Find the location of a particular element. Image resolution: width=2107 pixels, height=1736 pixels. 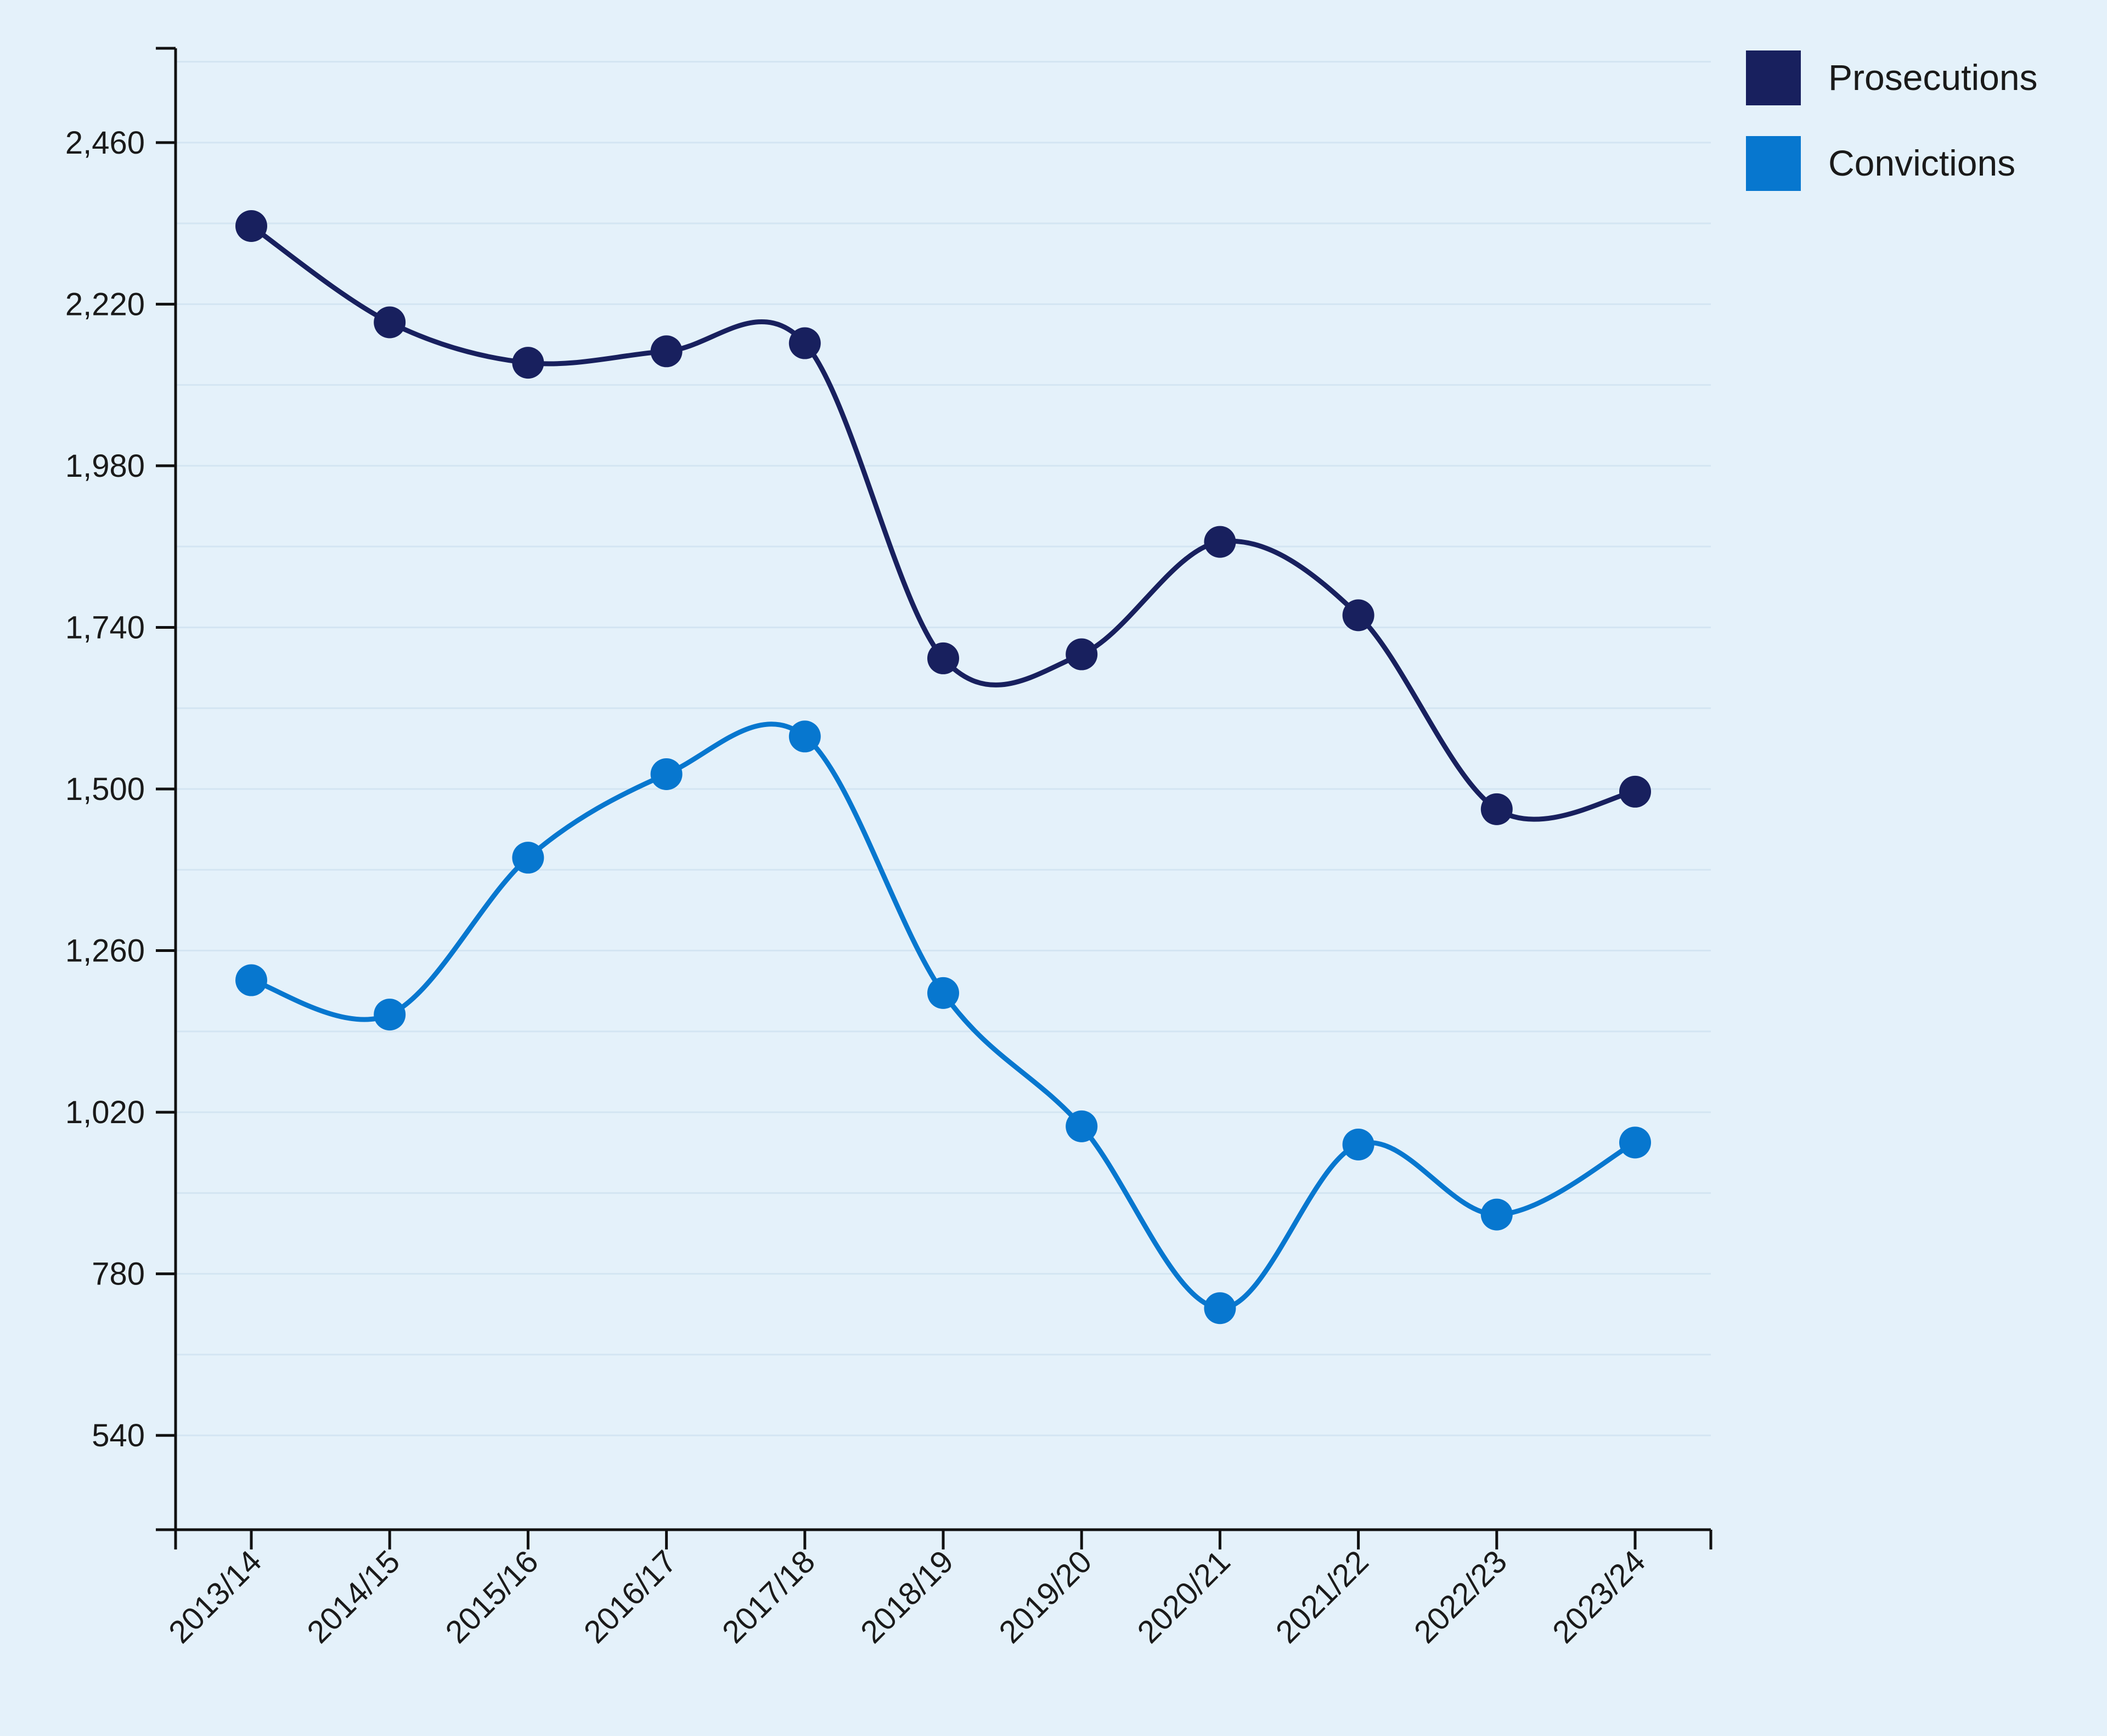

y-tick-label: 1,500 is located at coordinates (105, 789).